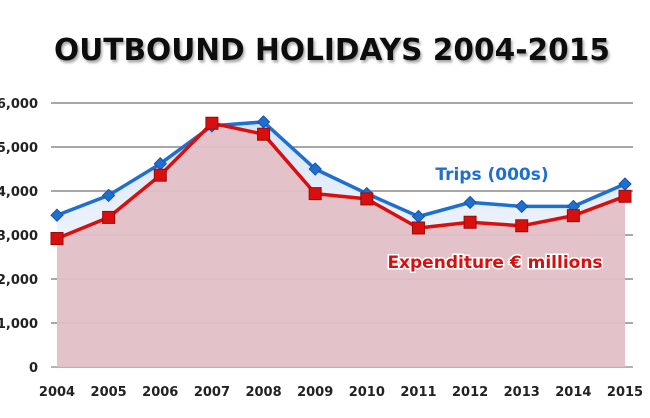 The width and height of the screenshot is (650, 418). Describe the element at coordinates (625, 392) in the screenshot. I see `x-tick-label: 2015` at that location.